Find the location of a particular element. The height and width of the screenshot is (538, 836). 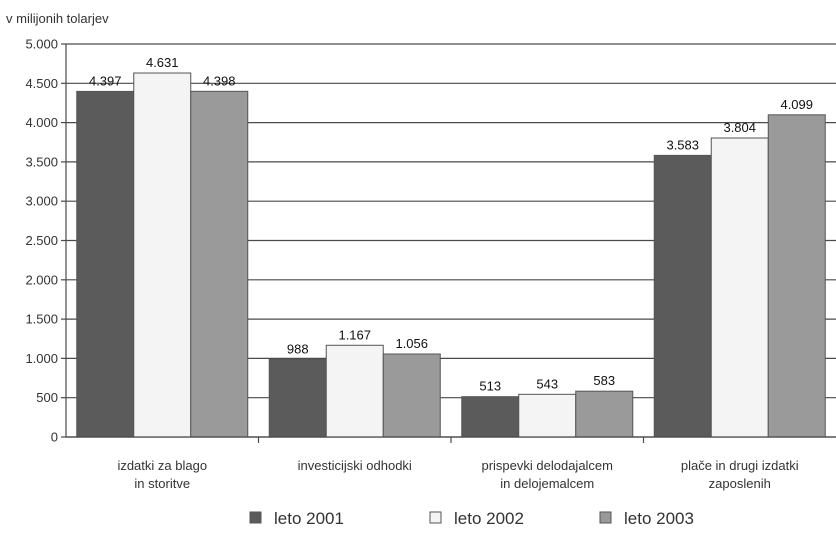

legend-label: leto 2002 is located at coordinates (489, 518).